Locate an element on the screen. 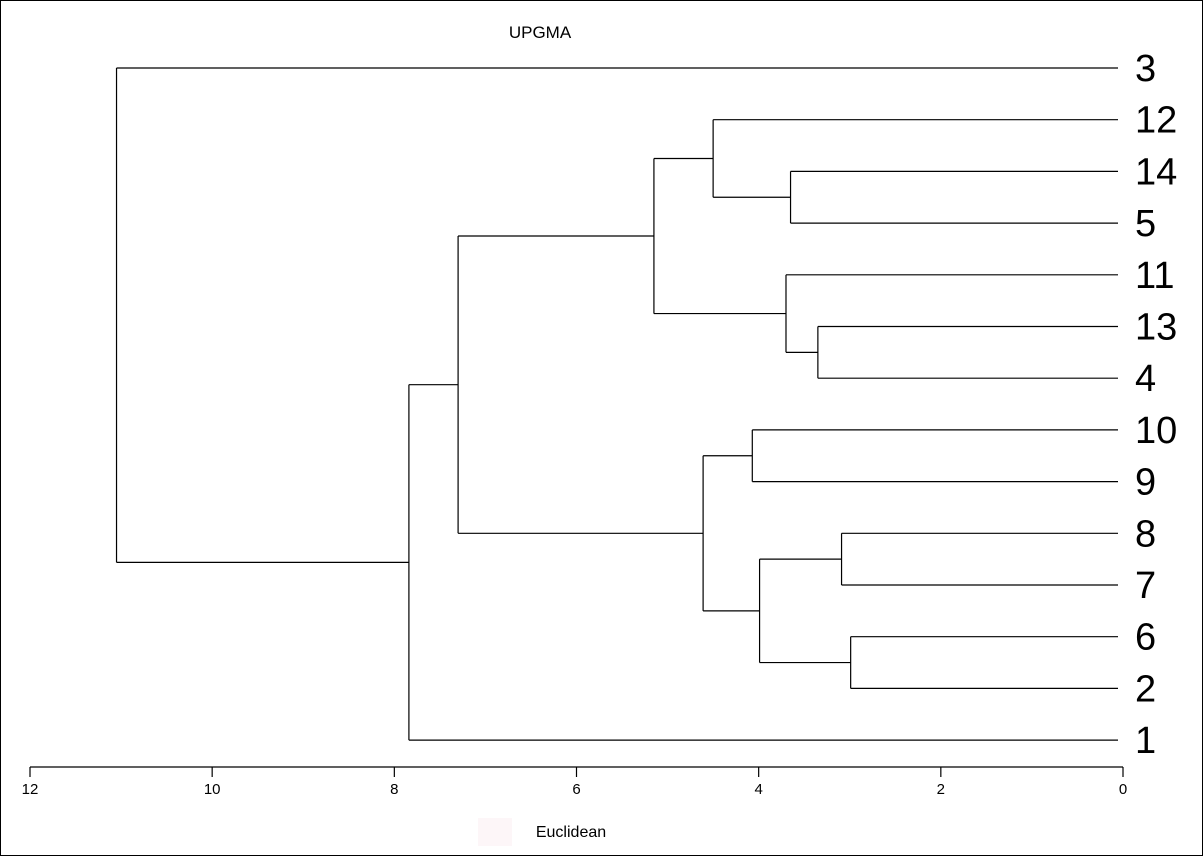 The image size is (1203, 861). leaf-label: 9 is located at coordinates (1145, 483).